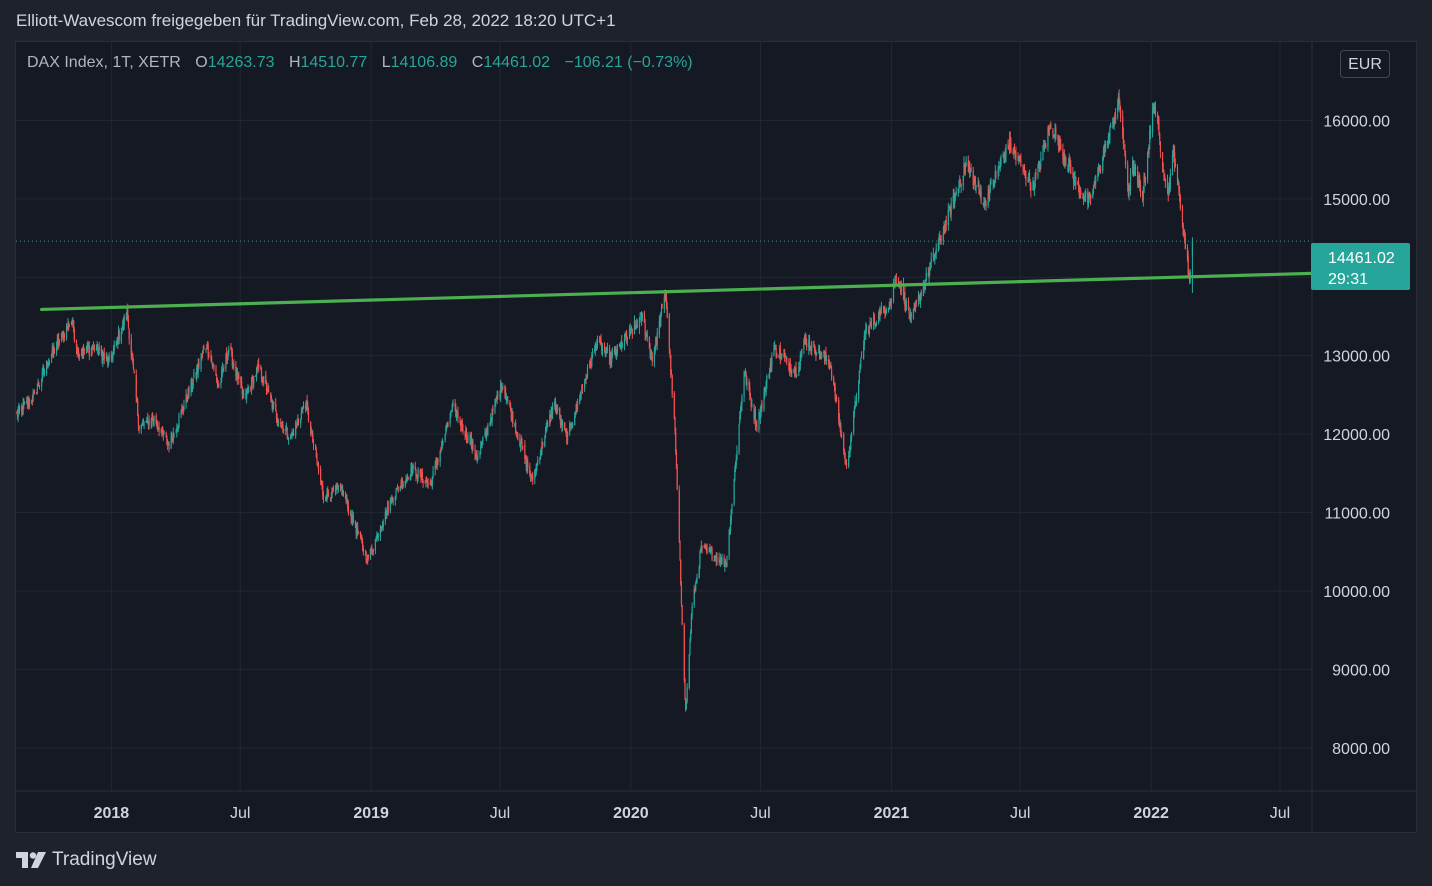  I want to click on tradingview-brand: TradingView, so click(86, 860).